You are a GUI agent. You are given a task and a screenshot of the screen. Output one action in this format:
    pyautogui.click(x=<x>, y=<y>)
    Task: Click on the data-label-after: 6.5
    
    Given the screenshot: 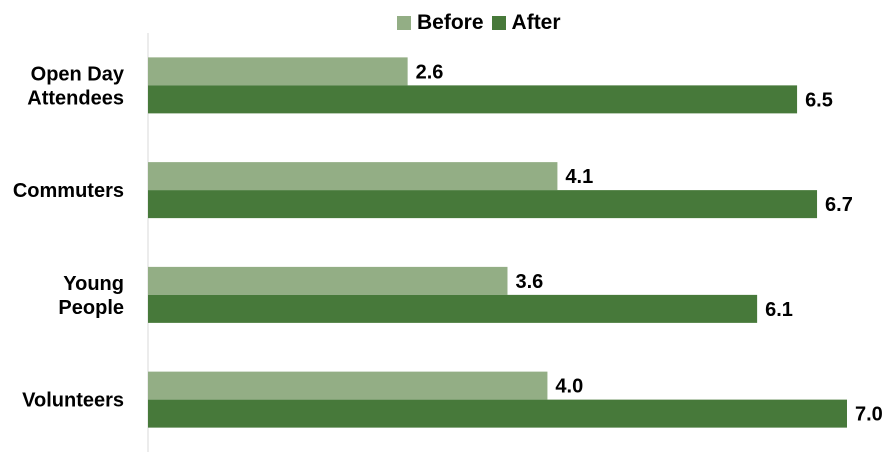 What is the action you would take?
    pyautogui.click(x=819, y=100)
    